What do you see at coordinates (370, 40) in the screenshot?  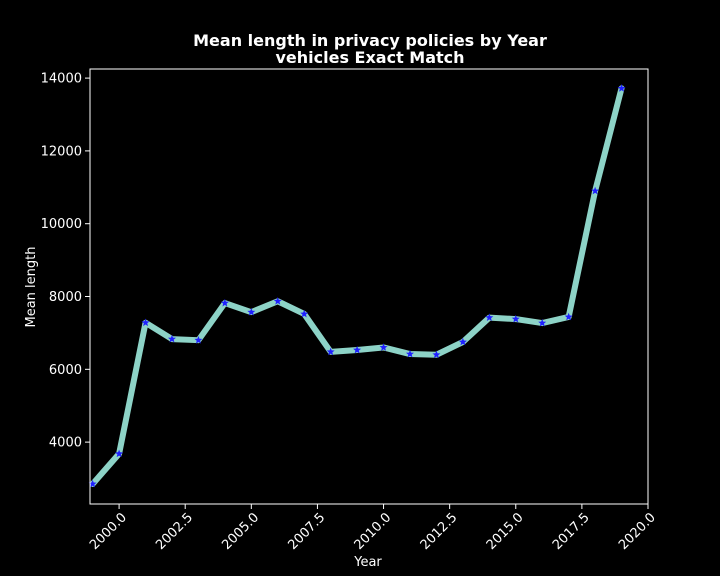 I see `chart-title-line1: Mean length in privacy policies by Year` at bounding box center [370, 40].